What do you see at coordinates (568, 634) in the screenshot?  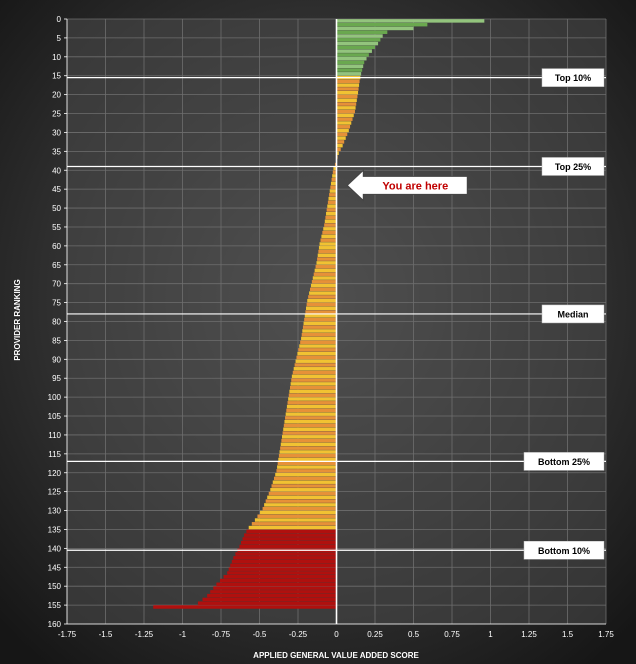 I see `x-tick-label: 1.5` at bounding box center [568, 634].